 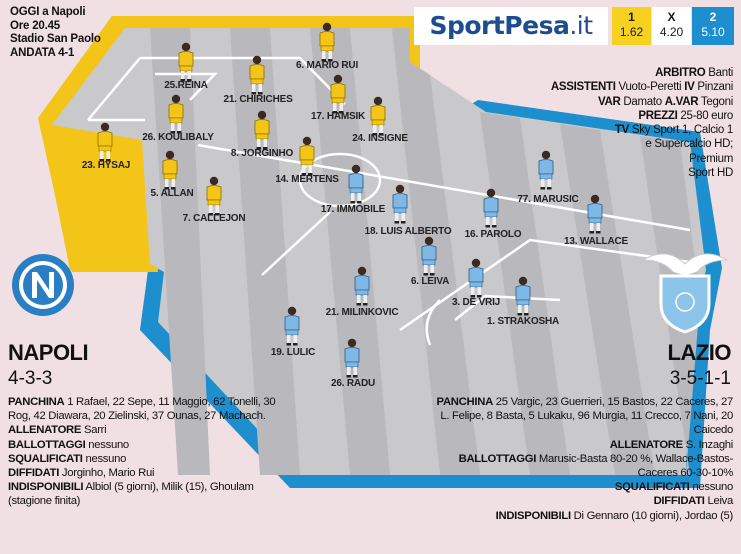 I want to click on lazio-player-label: 16. PAROLO, so click(x=493, y=234).